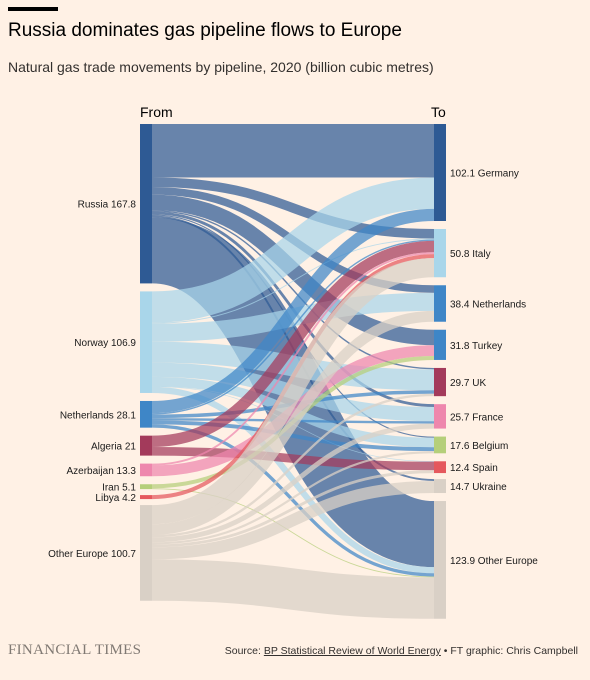 The image size is (590, 680). Describe the element at coordinates (468, 383) in the screenshot. I see `target-label-uk: 29.7 UK` at that location.